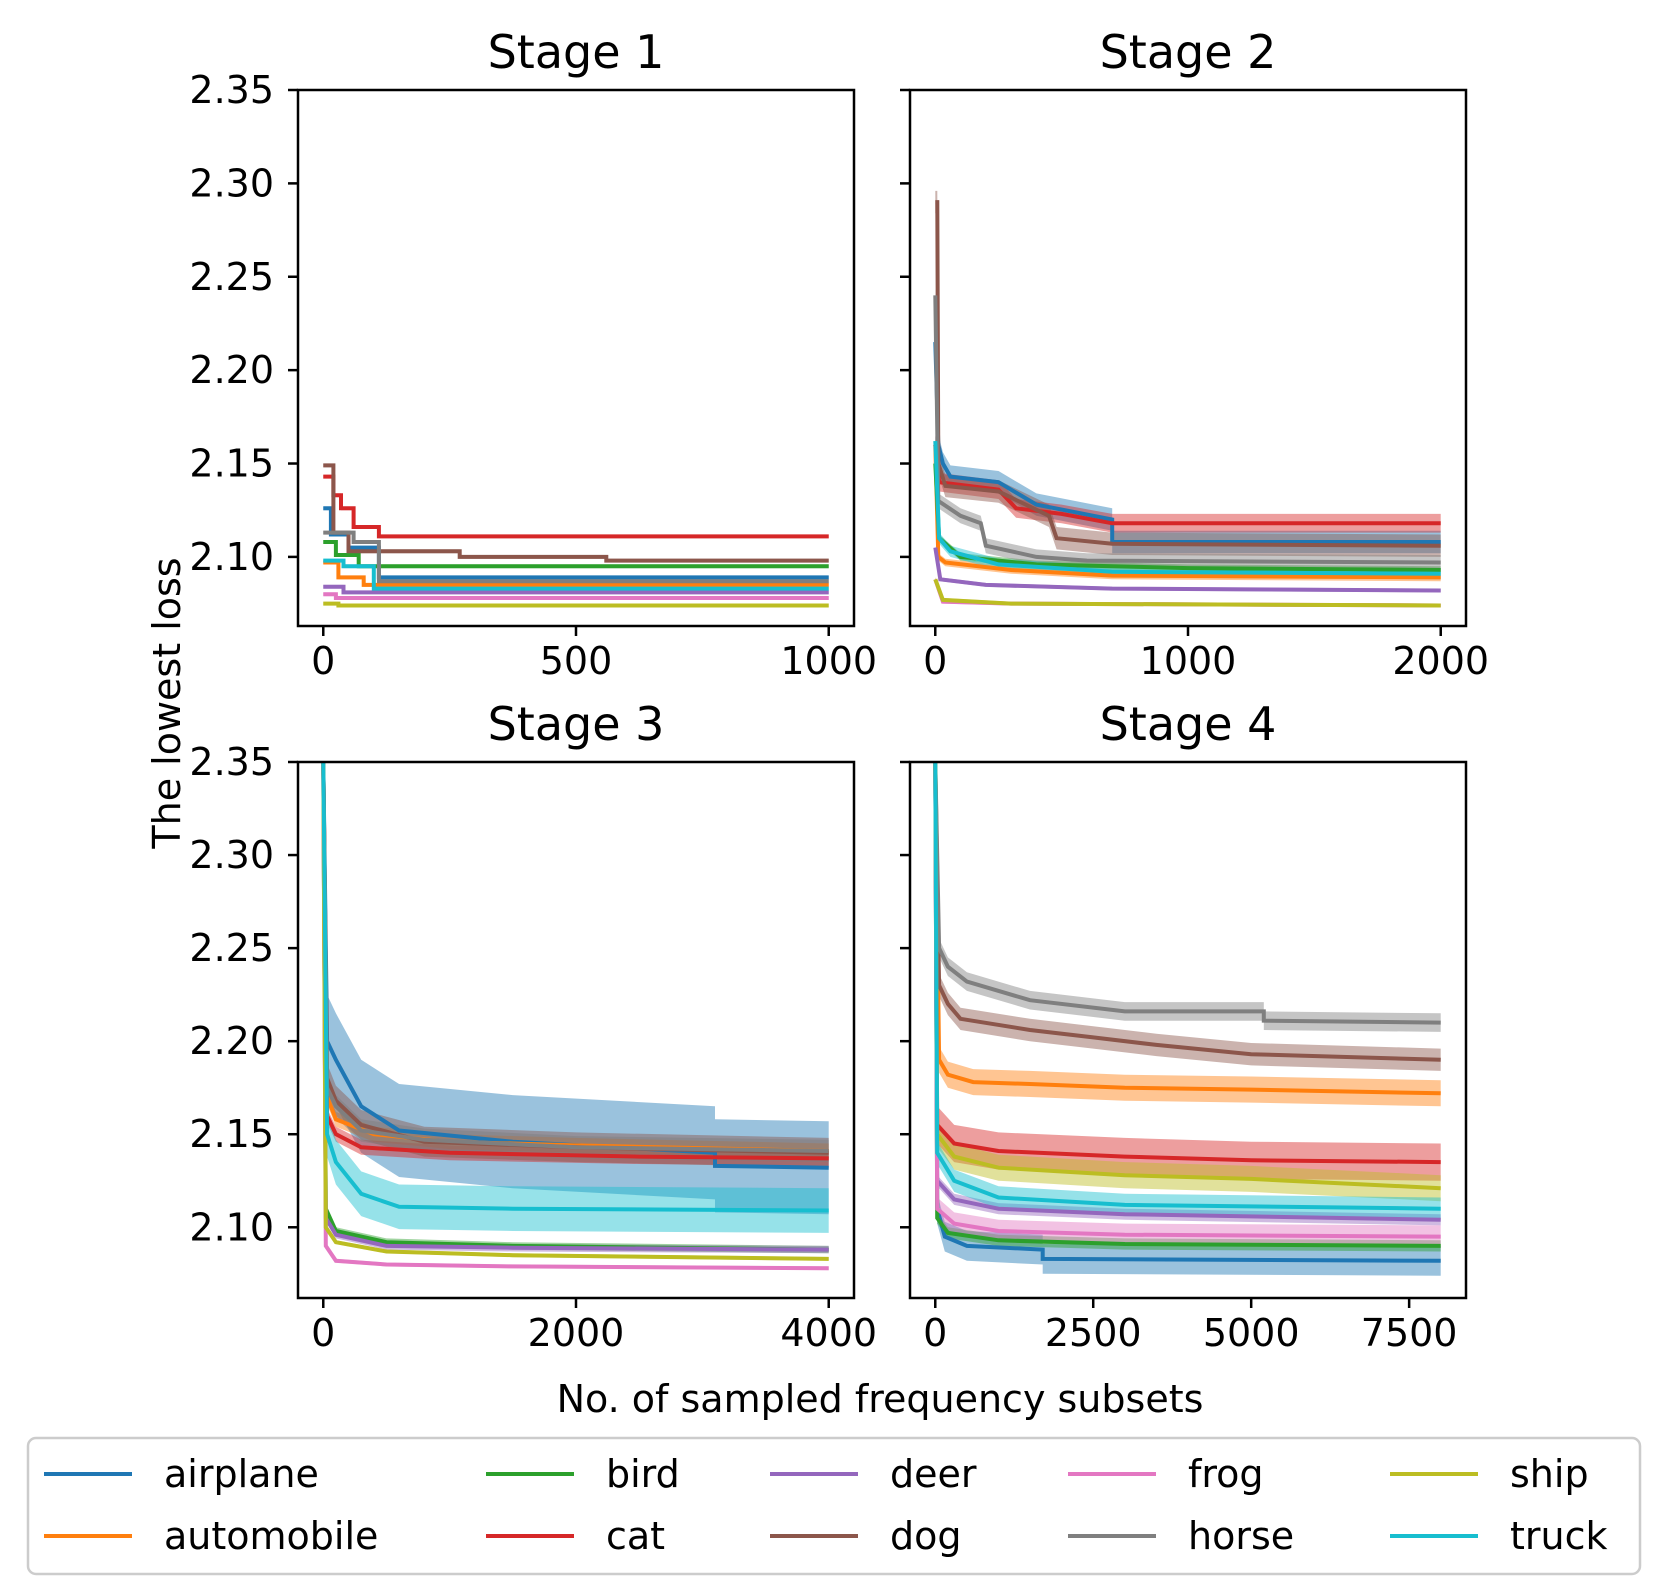 This screenshot has height=1596, width=1659. I want to click on x-tick-label: 5000, so click(1251, 1333).